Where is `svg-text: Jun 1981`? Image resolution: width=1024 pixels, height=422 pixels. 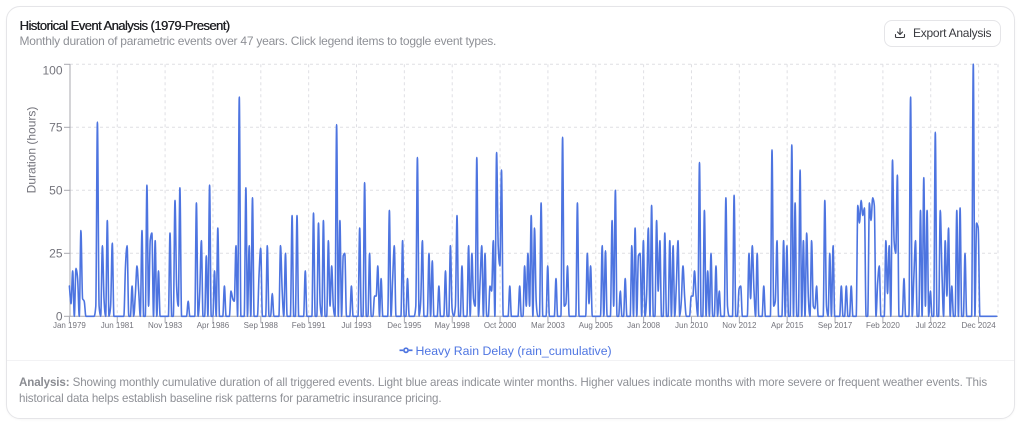
svg-text: Jun 1981 is located at coordinates (117, 325).